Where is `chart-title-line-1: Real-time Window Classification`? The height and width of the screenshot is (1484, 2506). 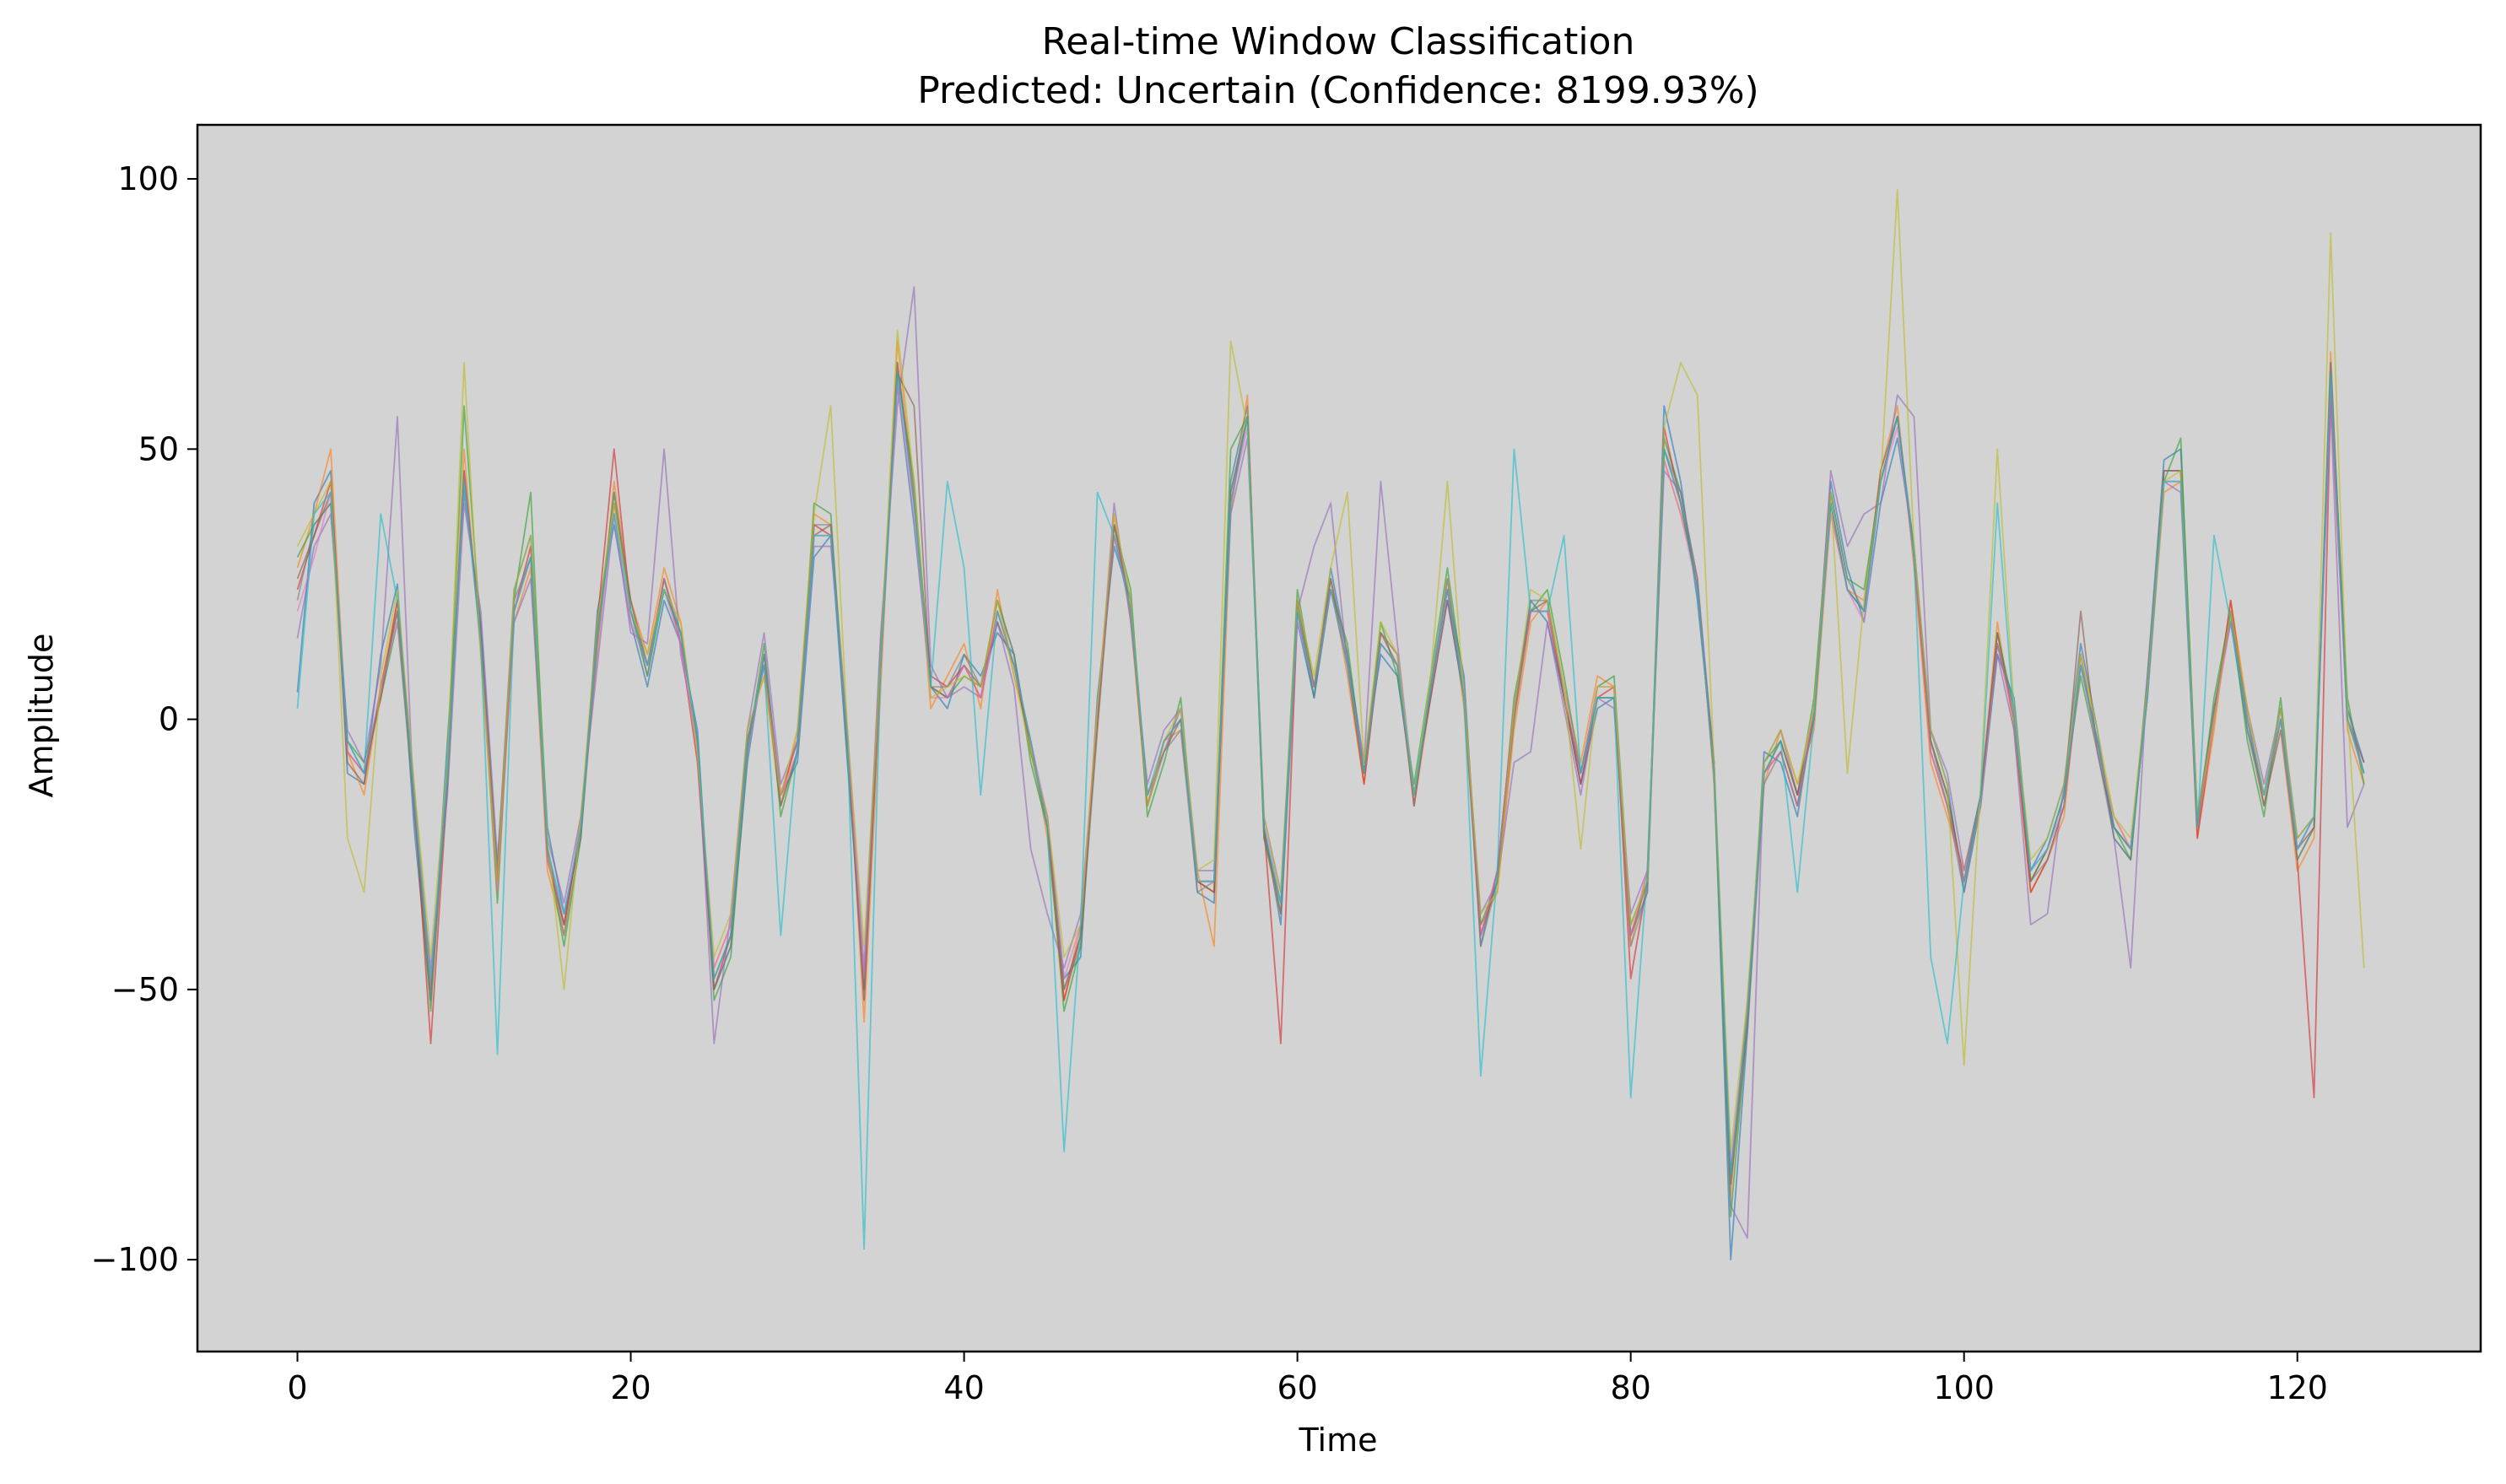
chart-title-line-1: Real-time Window Classification is located at coordinates (1338, 41).